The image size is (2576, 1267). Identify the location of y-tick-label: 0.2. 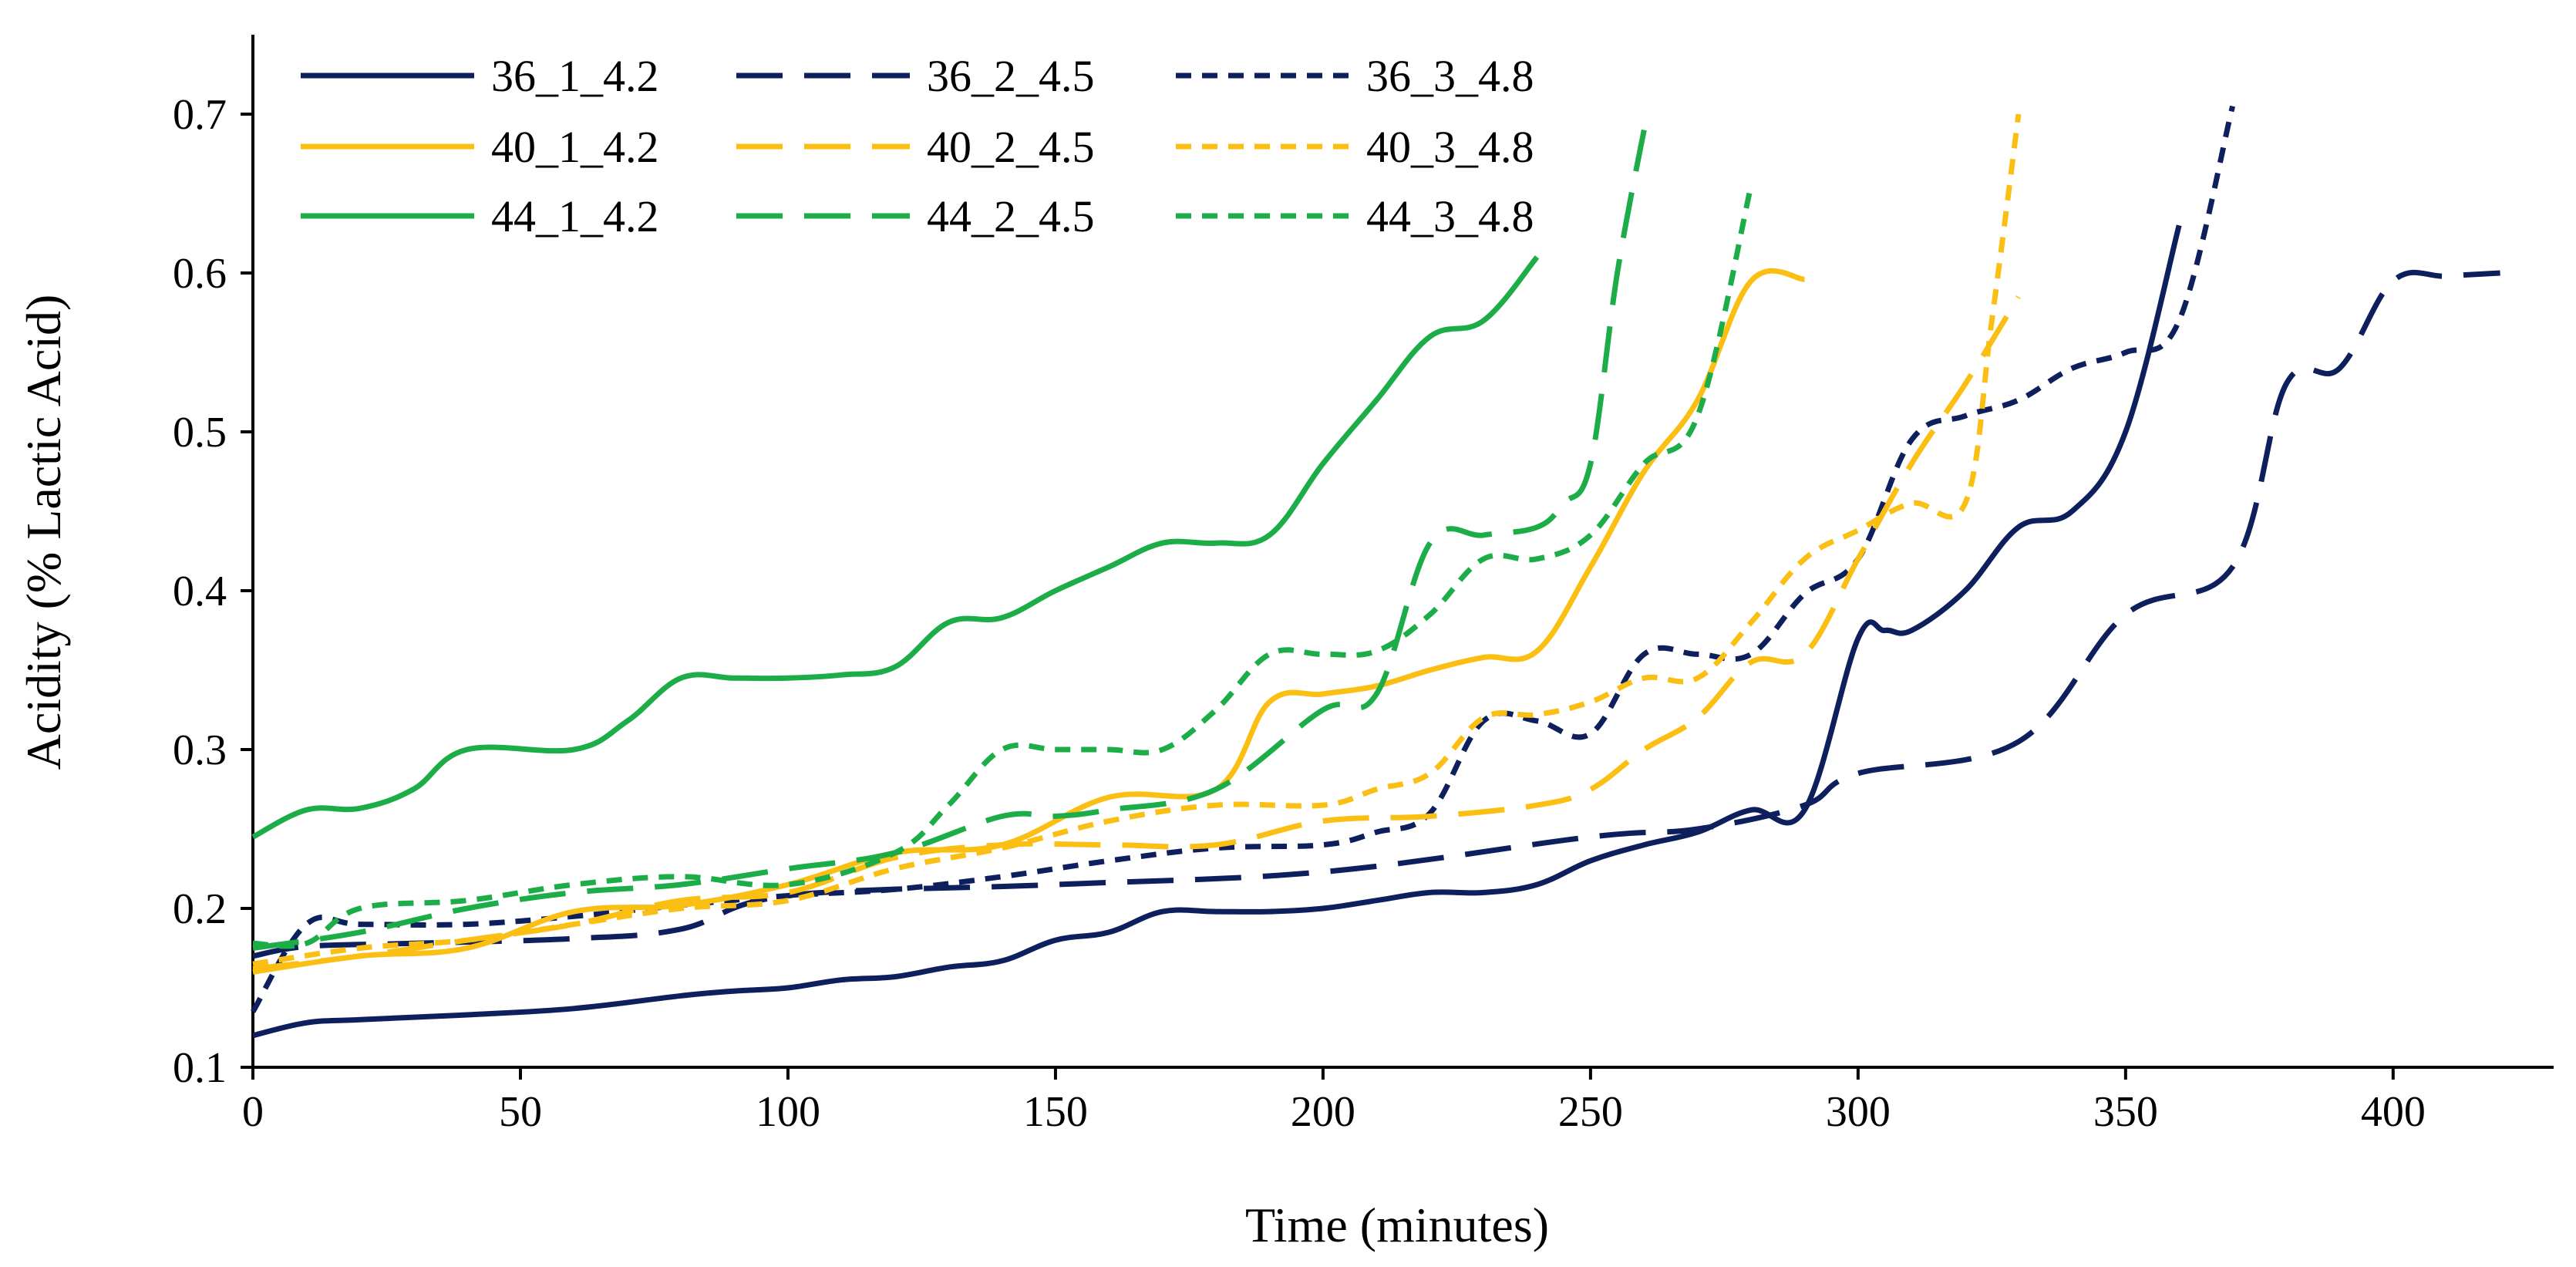
(200, 909).